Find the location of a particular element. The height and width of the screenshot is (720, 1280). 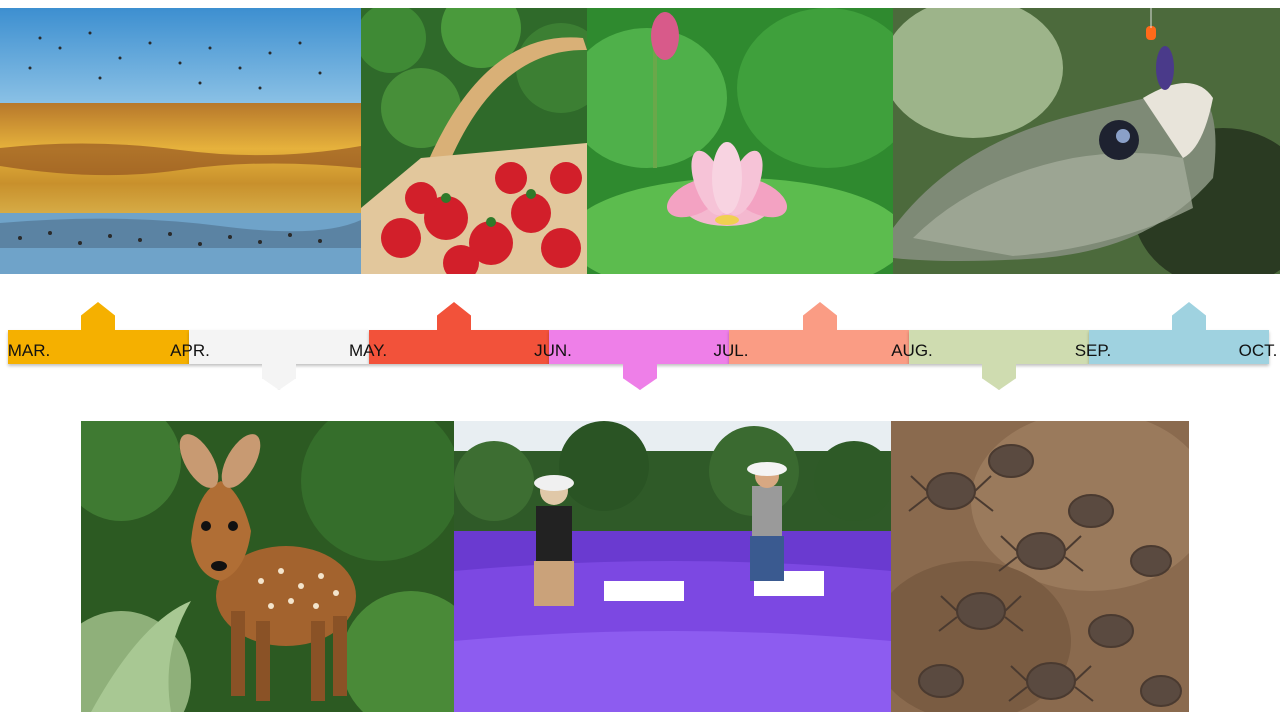

marker-up-sep-oct is located at coordinates (1189, 317).